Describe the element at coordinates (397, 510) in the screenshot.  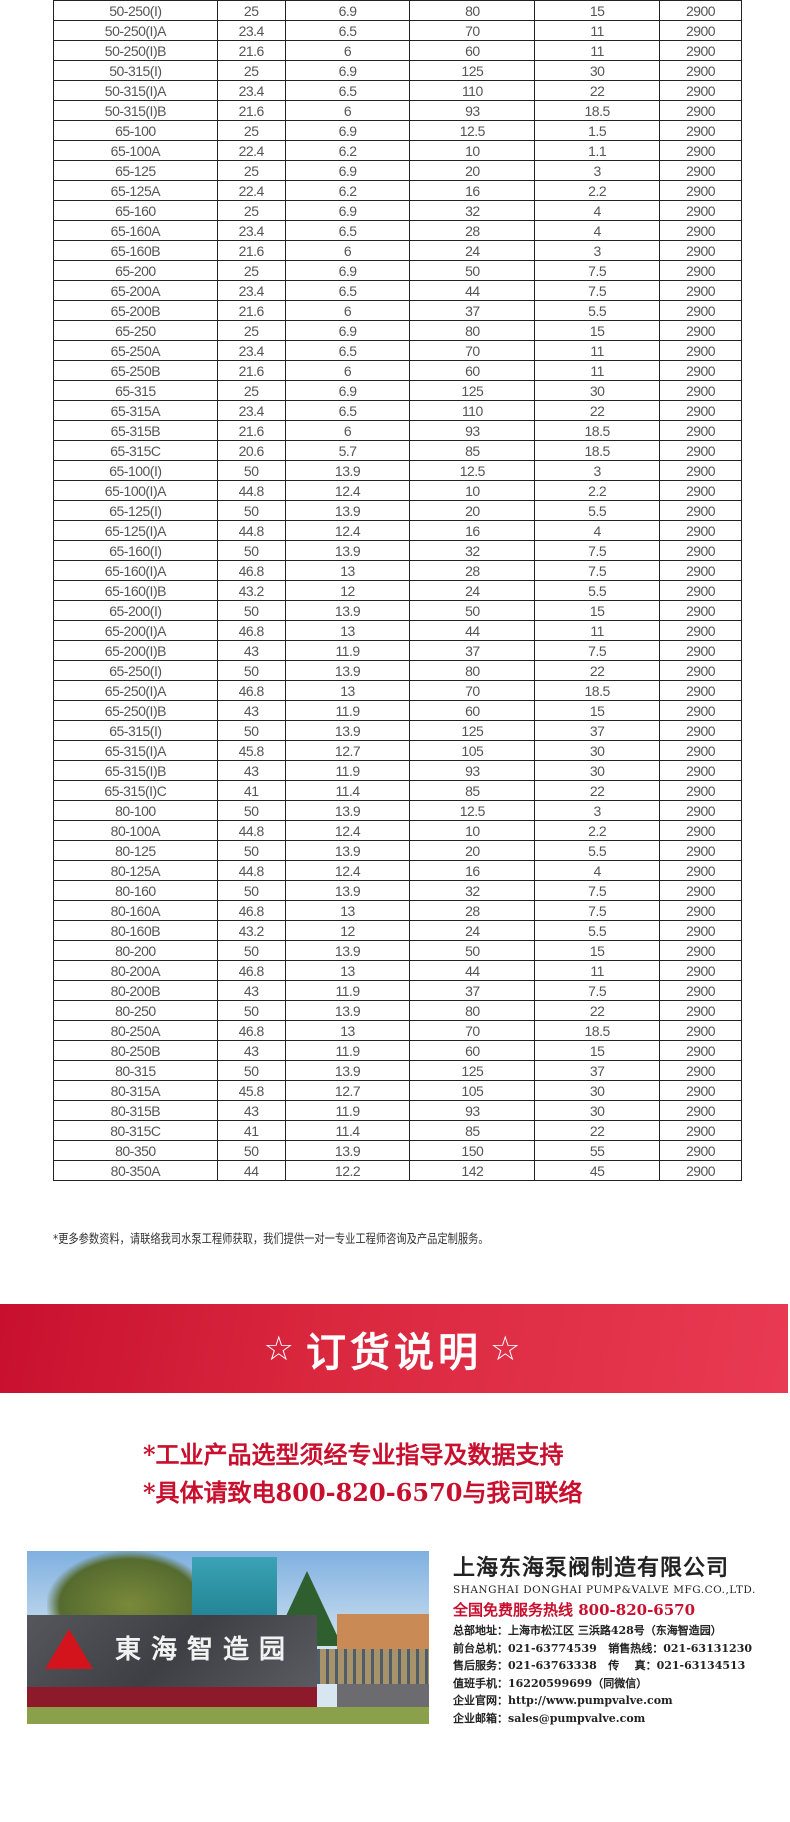
I see `table-row: 65-125(I) 50 13.9 20 5.5 2900` at that location.